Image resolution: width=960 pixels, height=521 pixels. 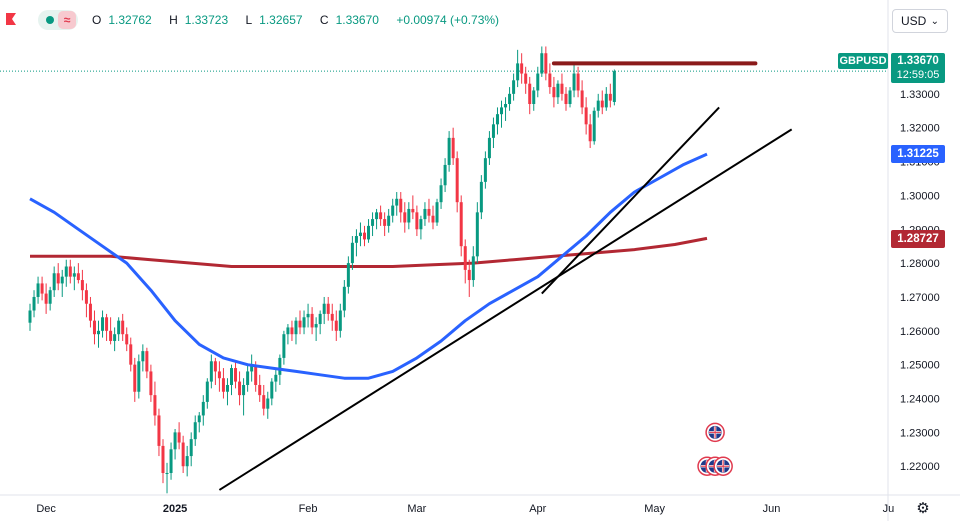 I want to click on y-tick-label: 1.22000, so click(x=920, y=467).